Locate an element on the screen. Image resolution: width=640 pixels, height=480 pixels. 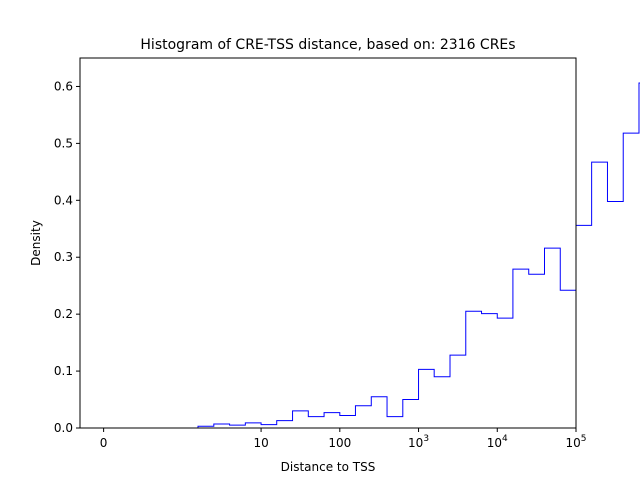
y-tick-label: 0.2 is located at coordinates (63, 314).